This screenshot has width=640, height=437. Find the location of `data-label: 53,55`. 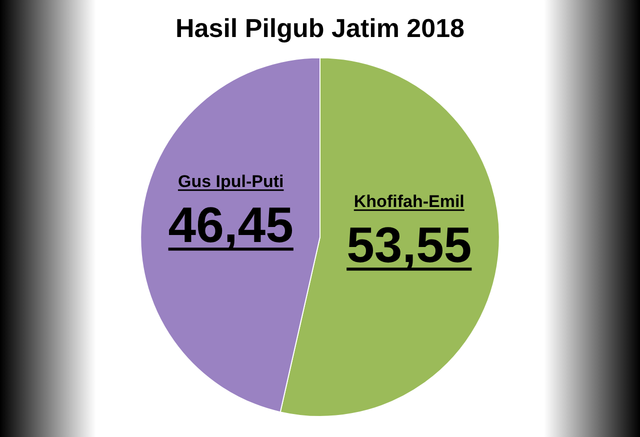

data-label: 53,55 is located at coordinates (409, 245).